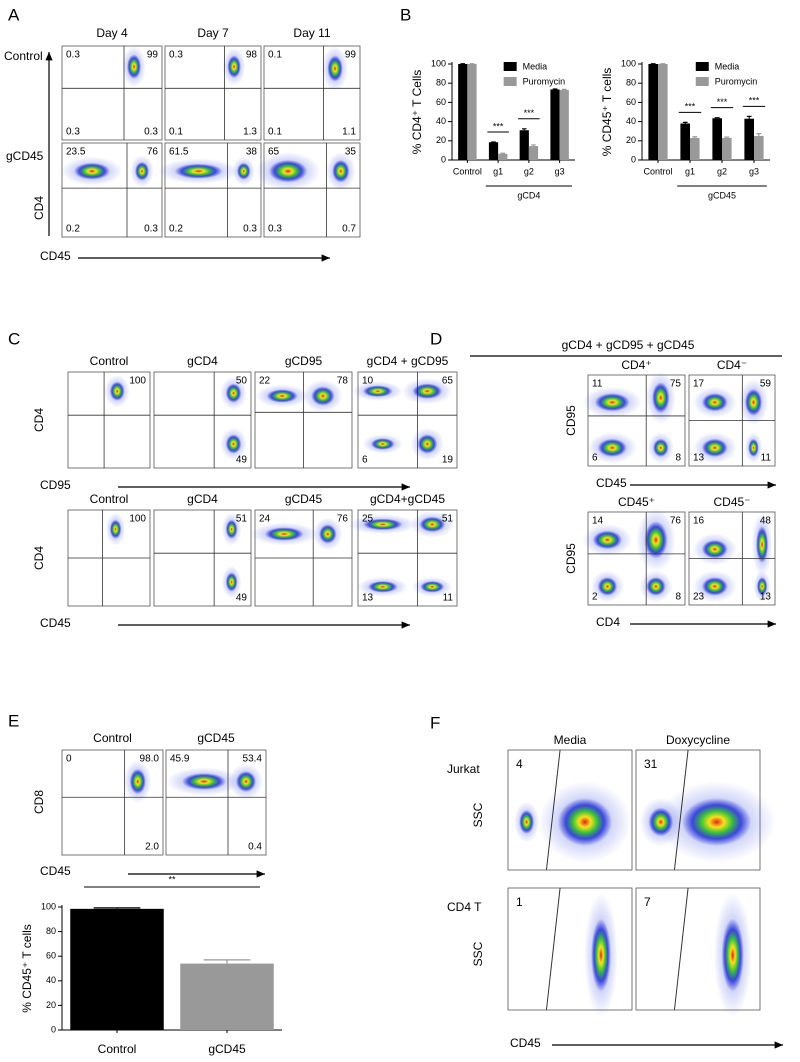 Image resolution: width=800 pixels, height=1062 pixels. What do you see at coordinates (448, 519) in the screenshot?
I see `quadrant-percent: 51` at bounding box center [448, 519].